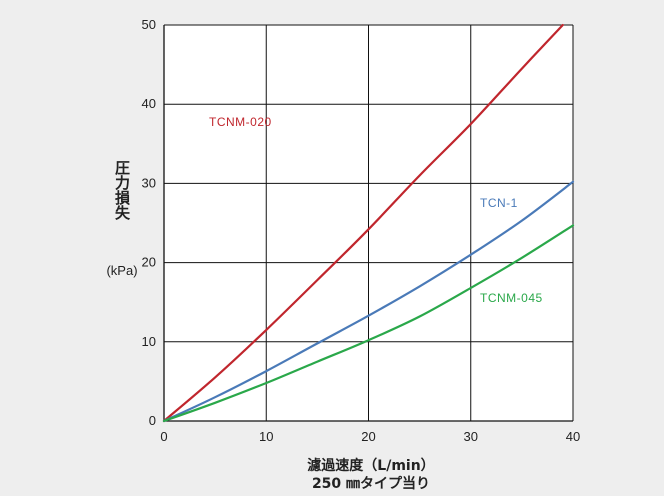 This screenshot has height=496, width=664. What do you see at coordinates (149, 341) in the screenshot?
I see `y-tick-label: 10` at bounding box center [149, 341].